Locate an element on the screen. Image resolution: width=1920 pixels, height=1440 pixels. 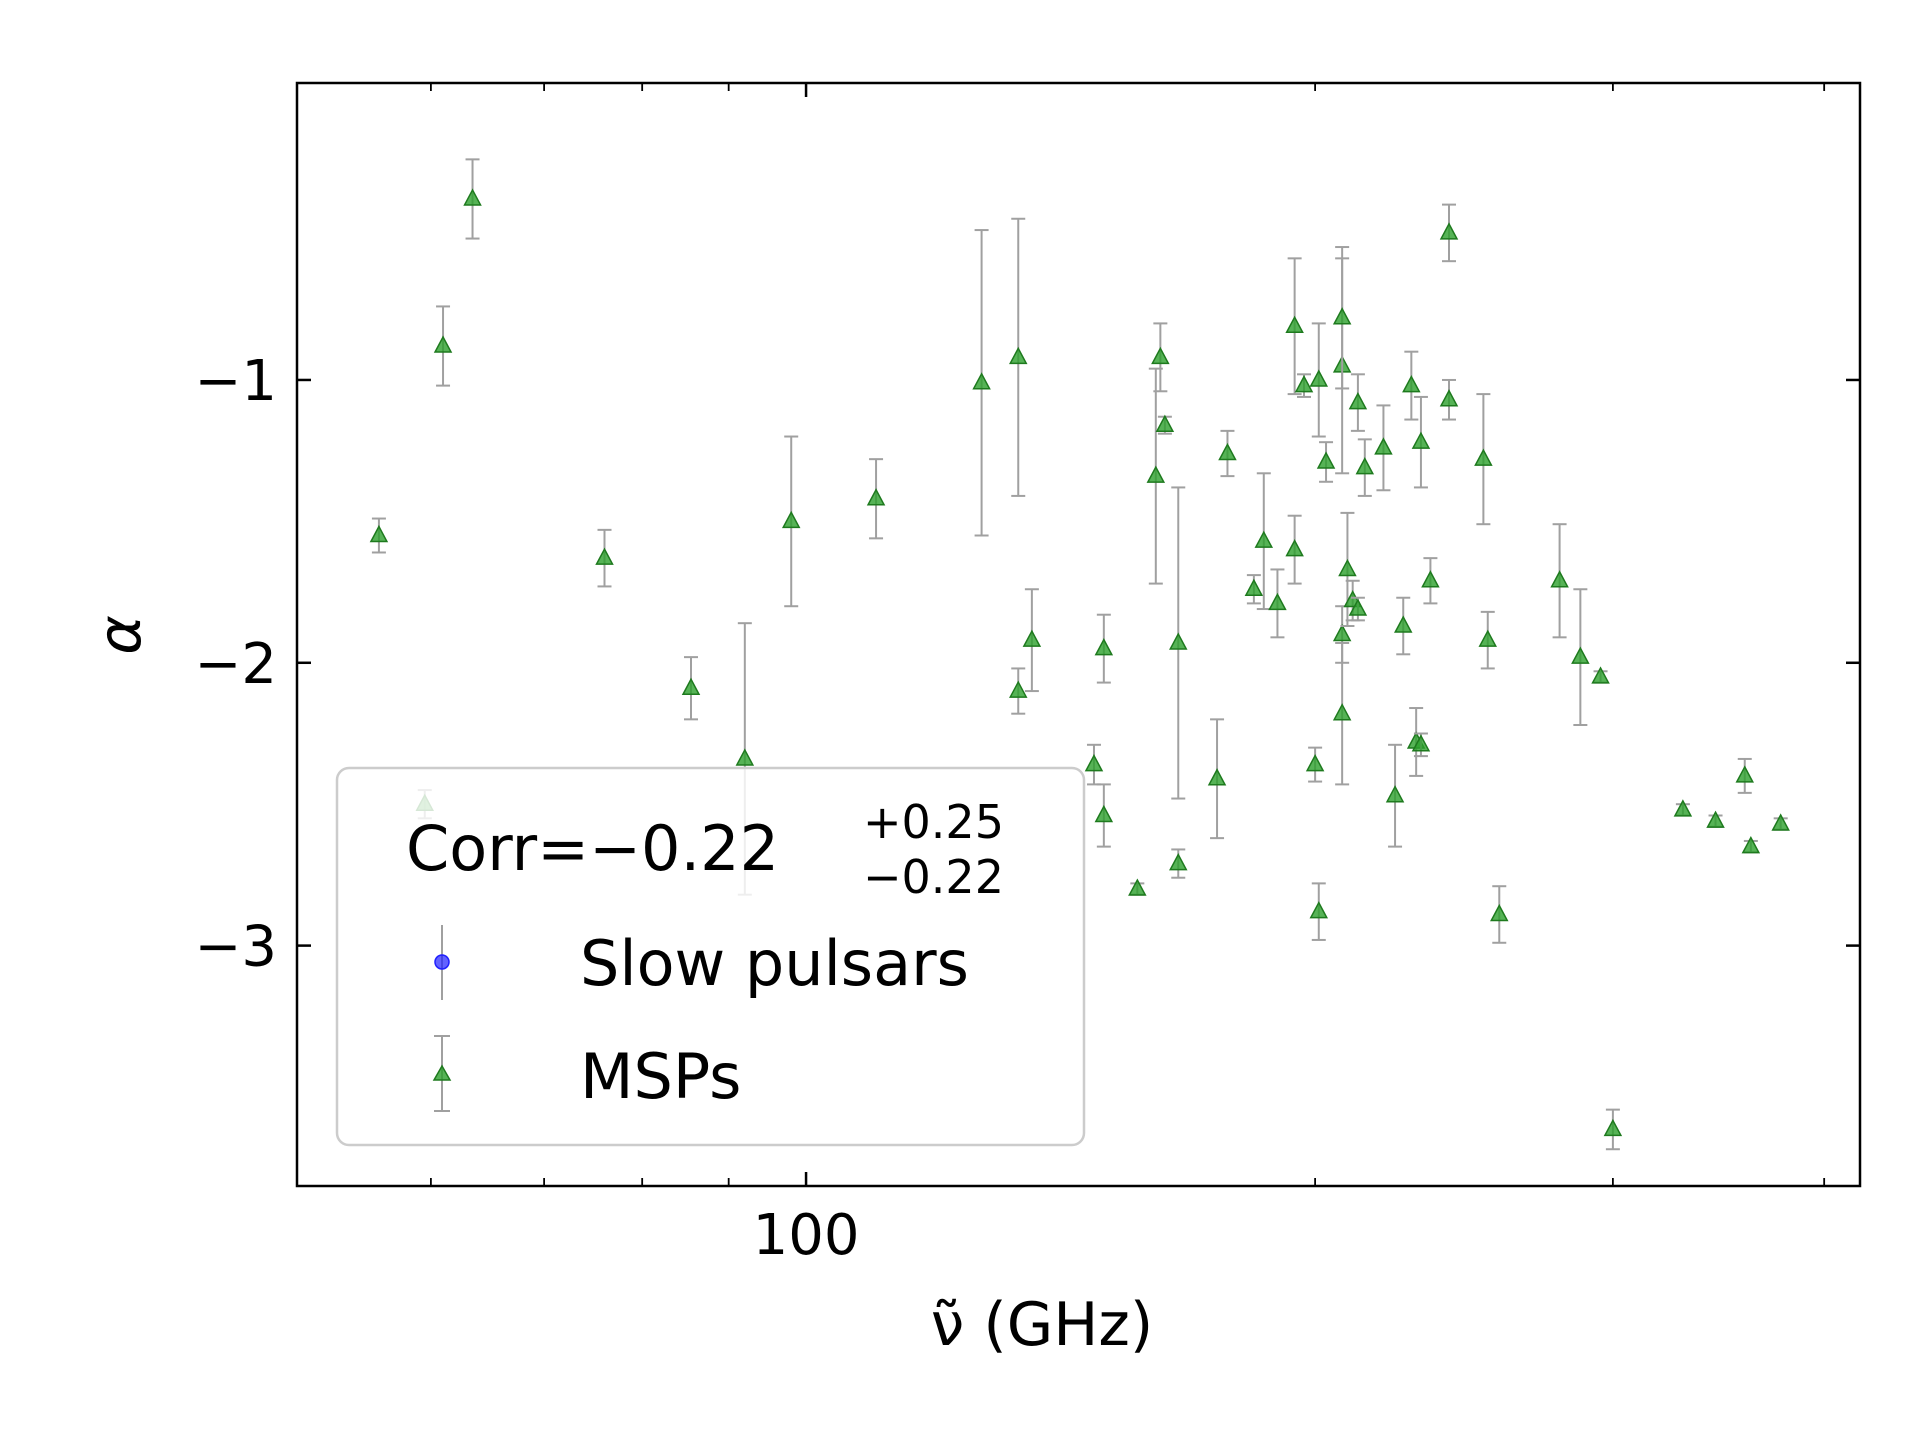
legend-title-superscript: +0.25 is located at coordinates (933, 822).